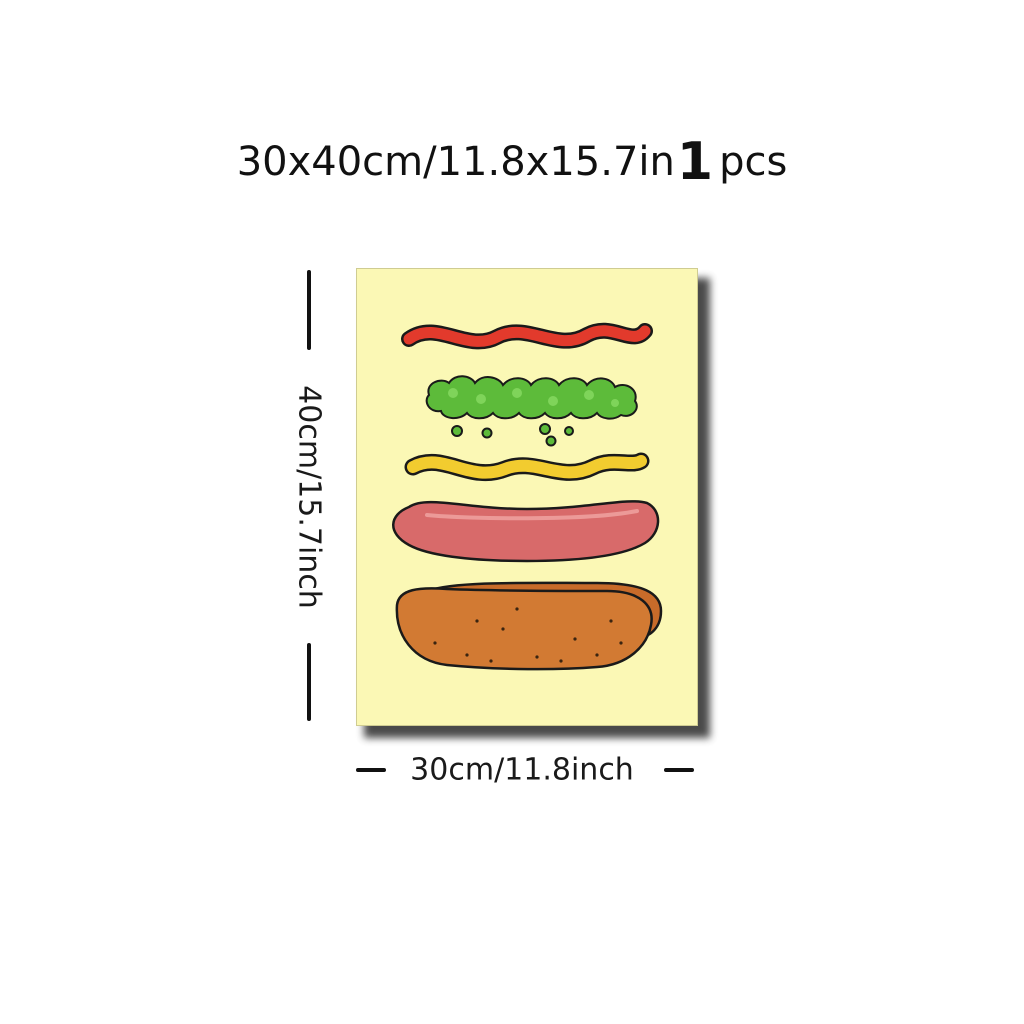  What do you see at coordinates (522, 770) in the screenshot?
I see `width-label: 30cm/11.8inch` at bounding box center [522, 770].